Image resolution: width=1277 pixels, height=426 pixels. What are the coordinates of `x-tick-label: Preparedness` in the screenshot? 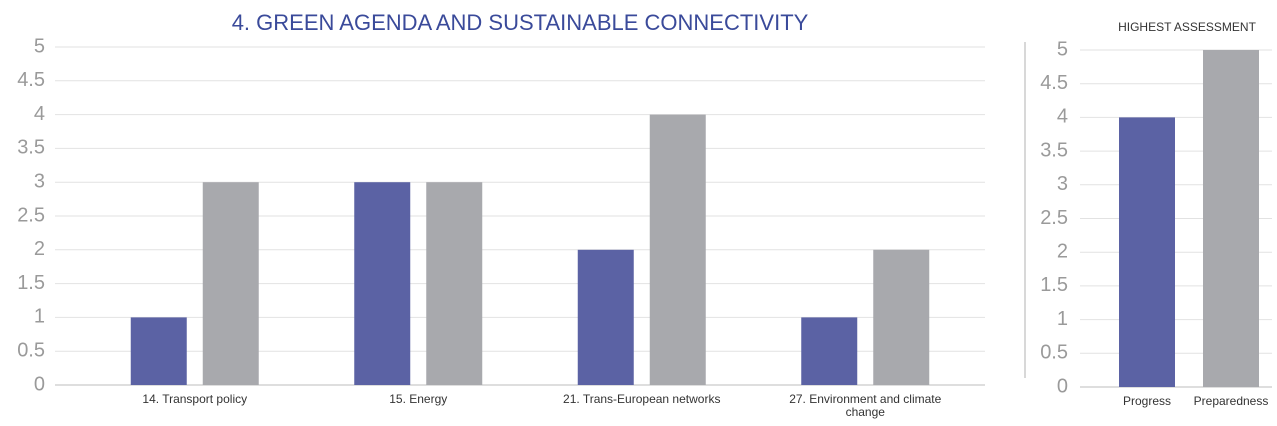 It's located at (1231, 401).